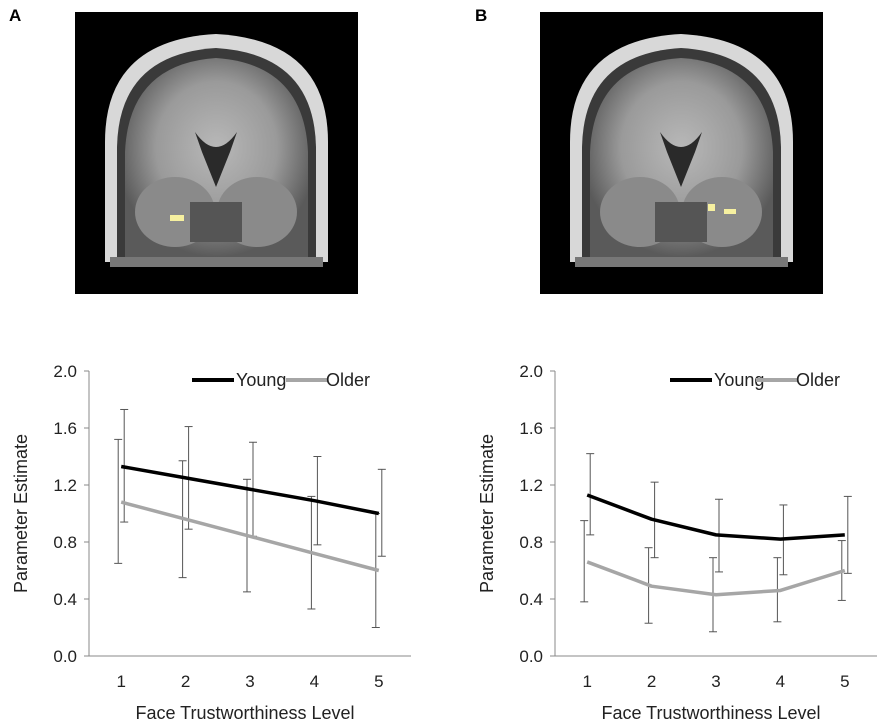  What do you see at coordinates (715, 681) in the screenshot?
I see `chart-b-x-tick-label: 3` at bounding box center [715, 681].